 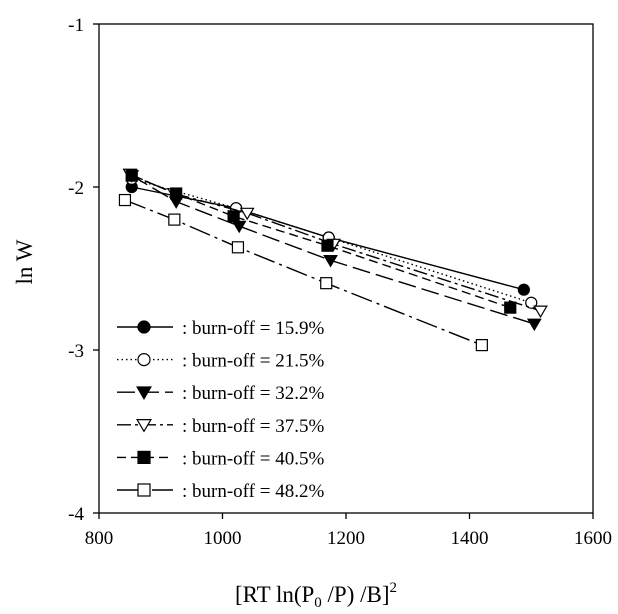 I want to click on y-tick-label: -2, so click(x=76, y=188).